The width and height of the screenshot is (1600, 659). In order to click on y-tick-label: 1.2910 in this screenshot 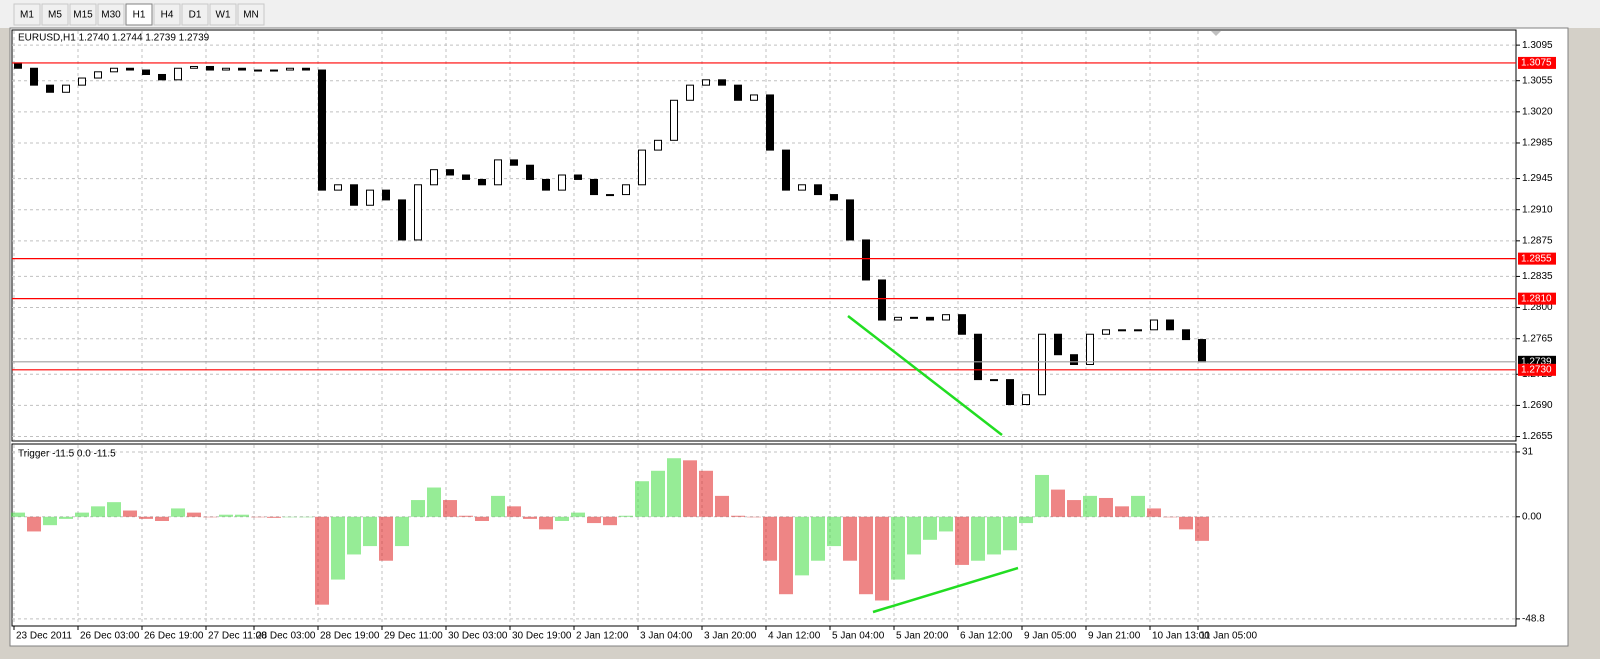, I will do `click(1537, 209)`.